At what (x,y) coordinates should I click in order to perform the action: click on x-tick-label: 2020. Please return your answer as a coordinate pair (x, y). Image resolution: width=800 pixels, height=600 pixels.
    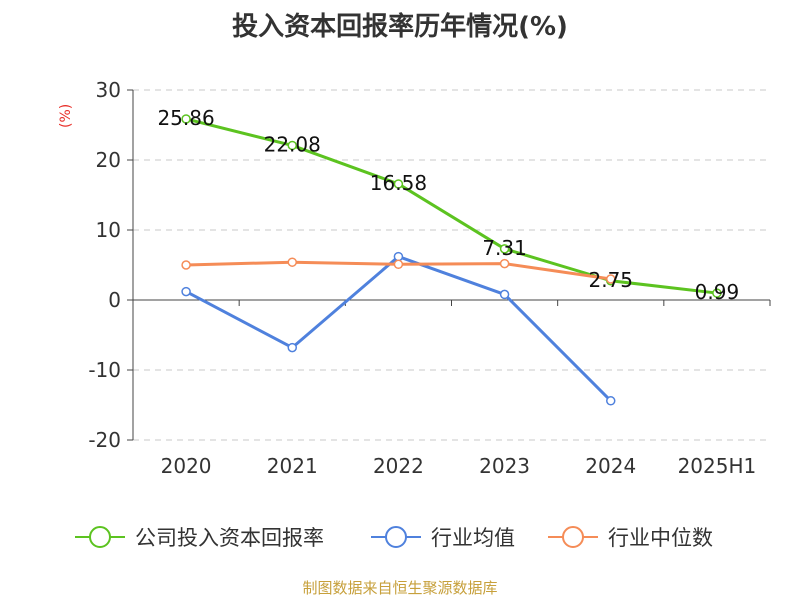
    Looking at the image, I should click on (186, 466).